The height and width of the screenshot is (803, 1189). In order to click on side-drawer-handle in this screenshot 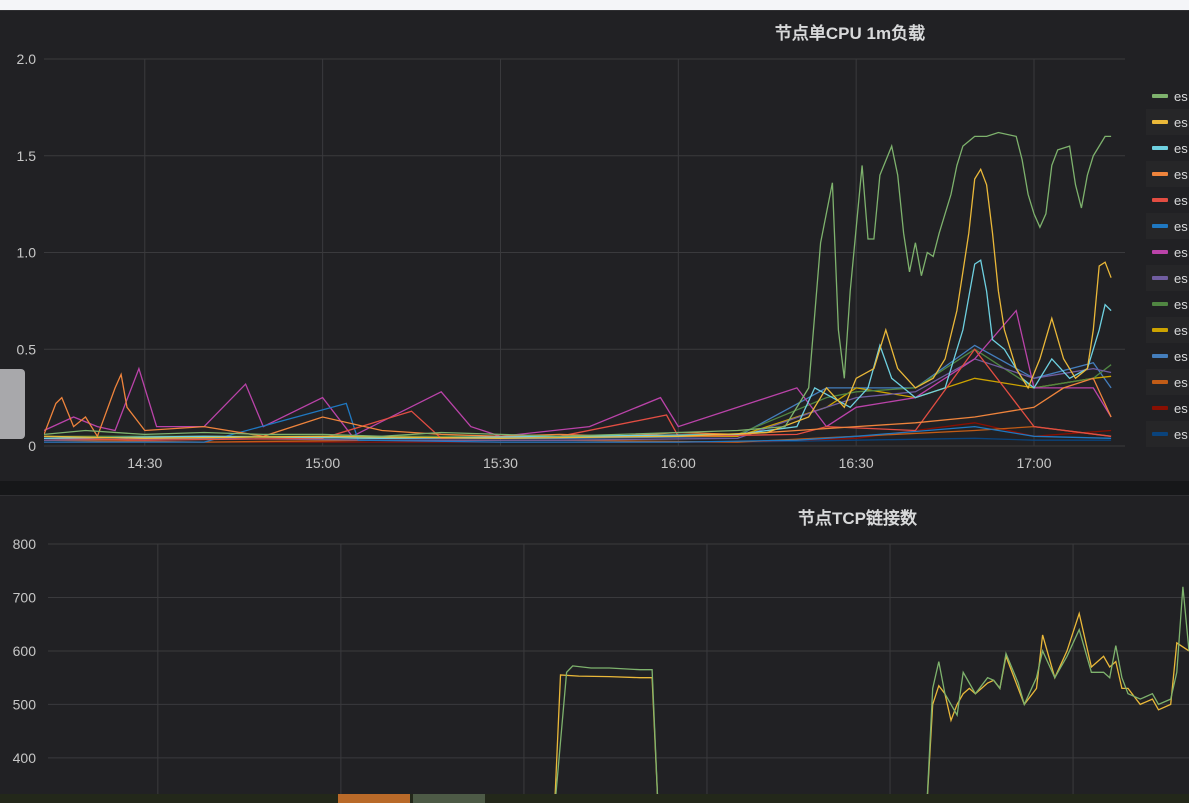, I will do `click(12, 404)`.